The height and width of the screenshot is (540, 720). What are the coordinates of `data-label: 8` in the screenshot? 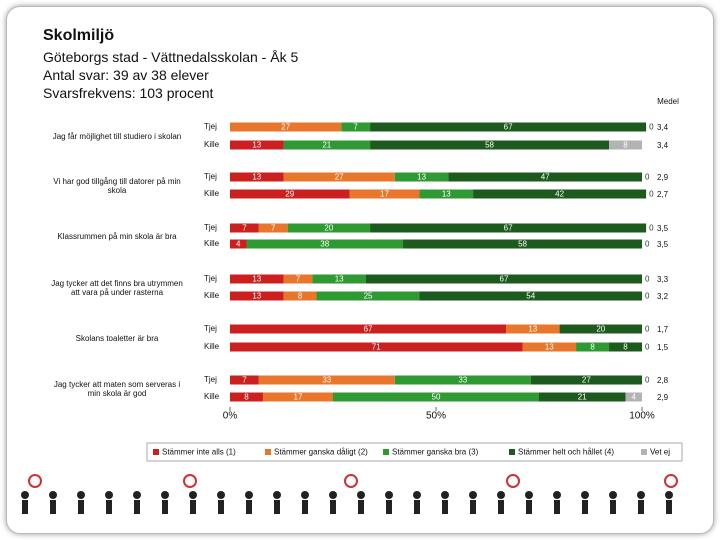 It's located at (300, 296).